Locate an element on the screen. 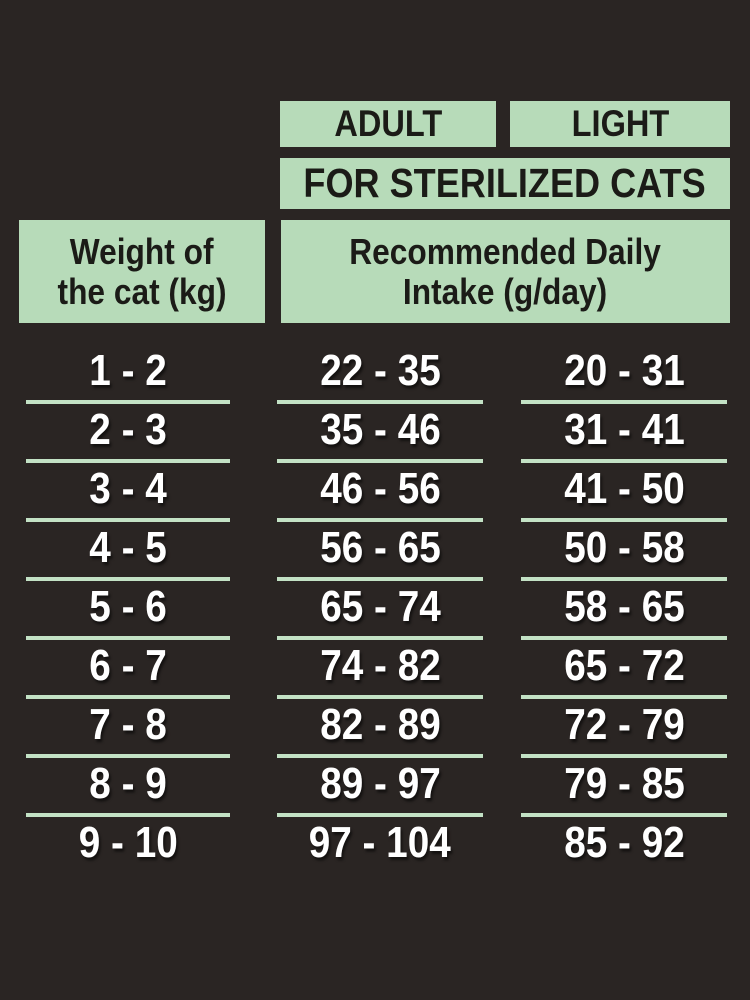  cell-value: 89 - 97 is located at coordinates (380, 783).